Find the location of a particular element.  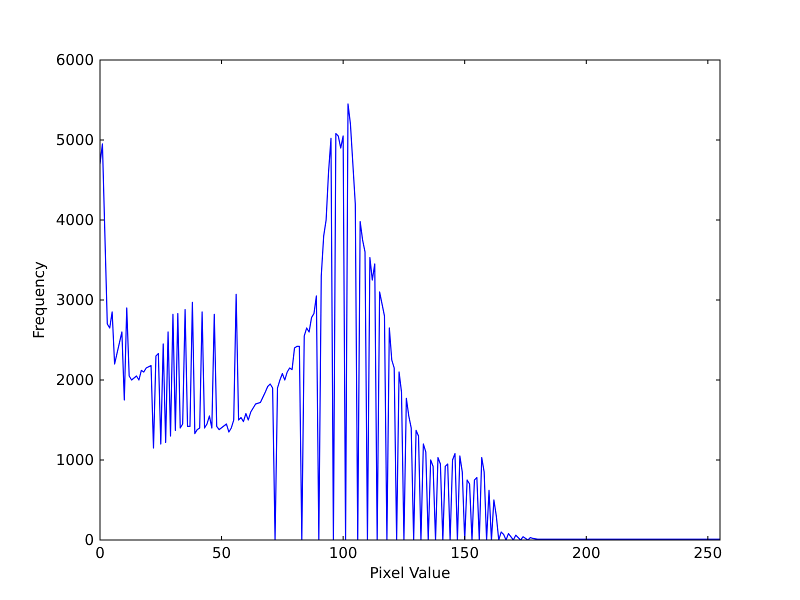

y-tick-label: 3000 is located at coordinates (75, 300).